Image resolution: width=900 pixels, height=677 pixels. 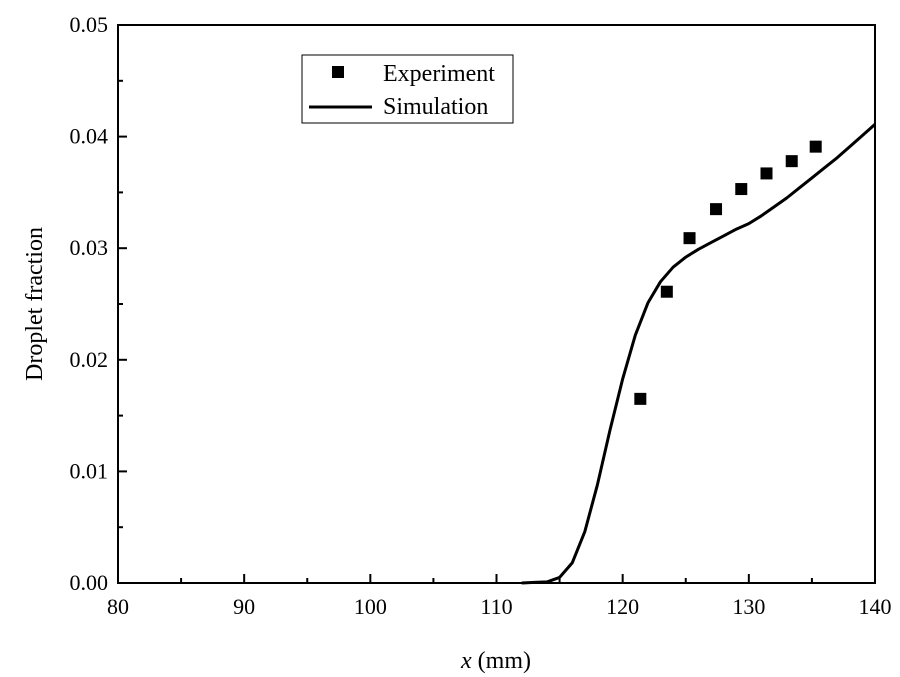 What do you see at coordinates (370, 606) in the screenshot?
I see `x-tick-label: 100` at bounding box center [370, 606].